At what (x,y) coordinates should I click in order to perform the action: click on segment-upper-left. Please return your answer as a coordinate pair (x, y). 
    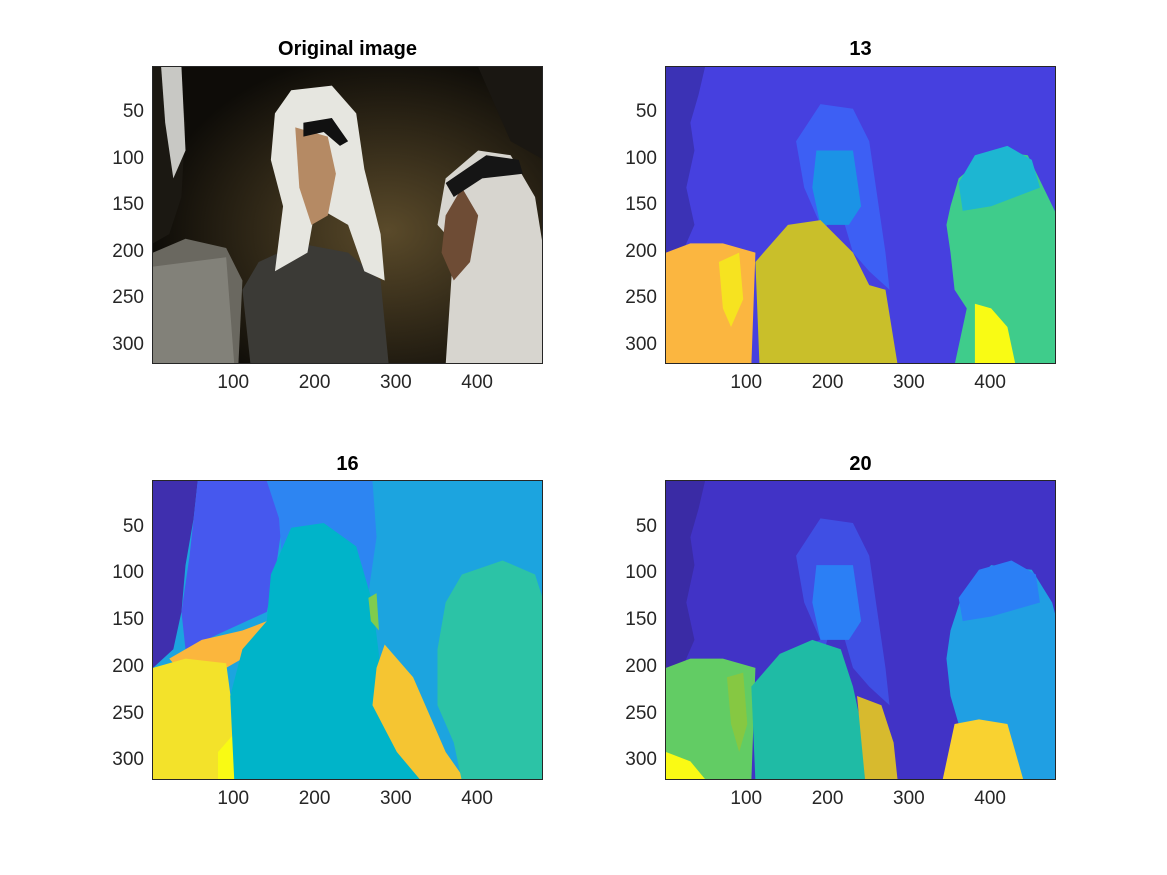
    Looking at the image, I should click on (232, 565).